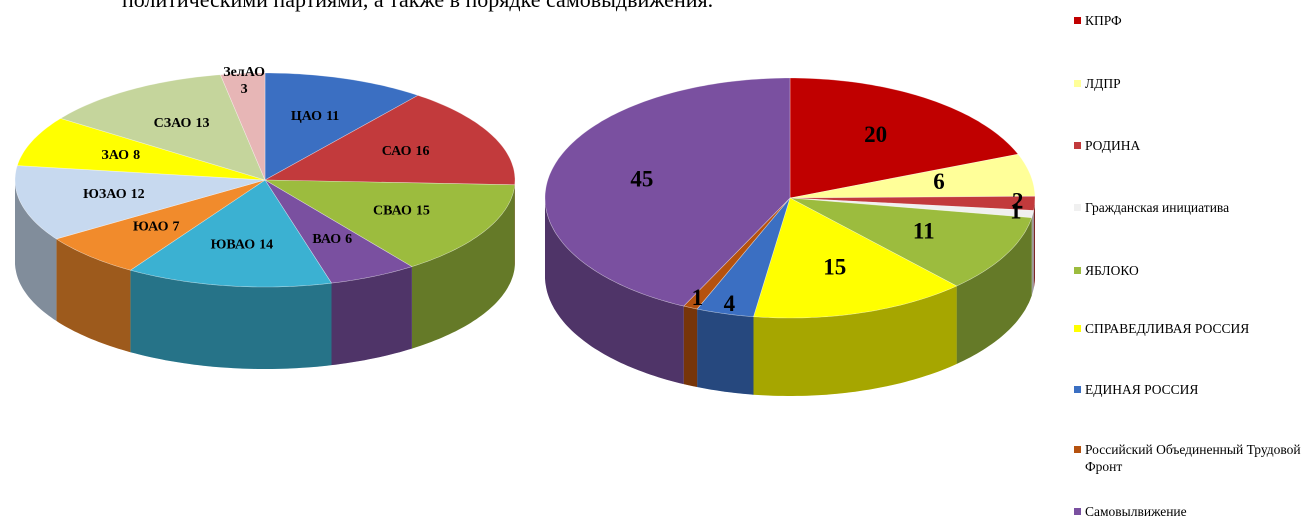 This screenshot has height=520, width=1311. What do you see at coordinates (1141, 389) in the screenshot?
I see `legend-label: ЕДИНАЯ РОССИЯ` at bounding box center [1141, 389].